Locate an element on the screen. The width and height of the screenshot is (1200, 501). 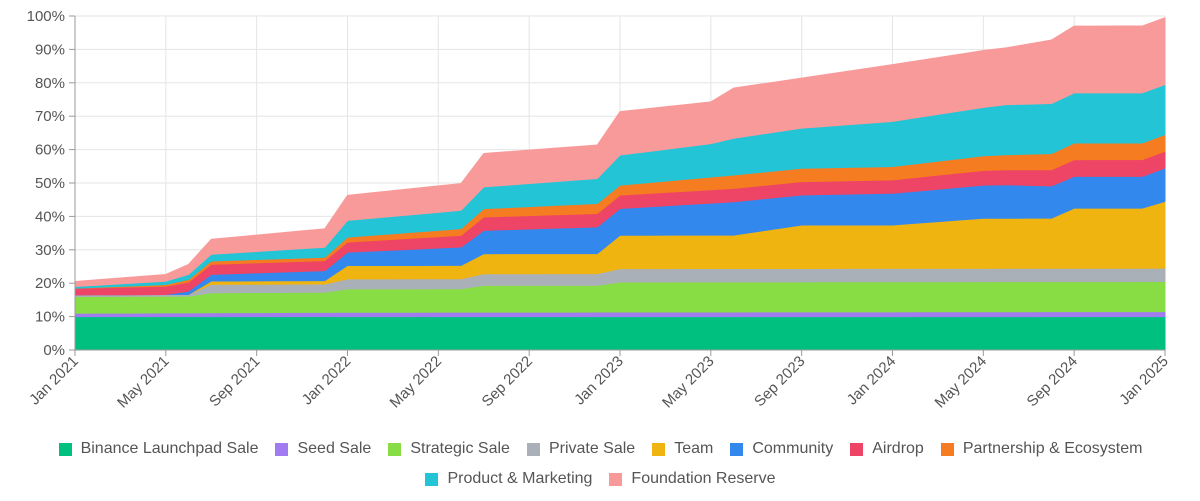
y-tick-label-2: 20% is located at coordinates (50, 283).